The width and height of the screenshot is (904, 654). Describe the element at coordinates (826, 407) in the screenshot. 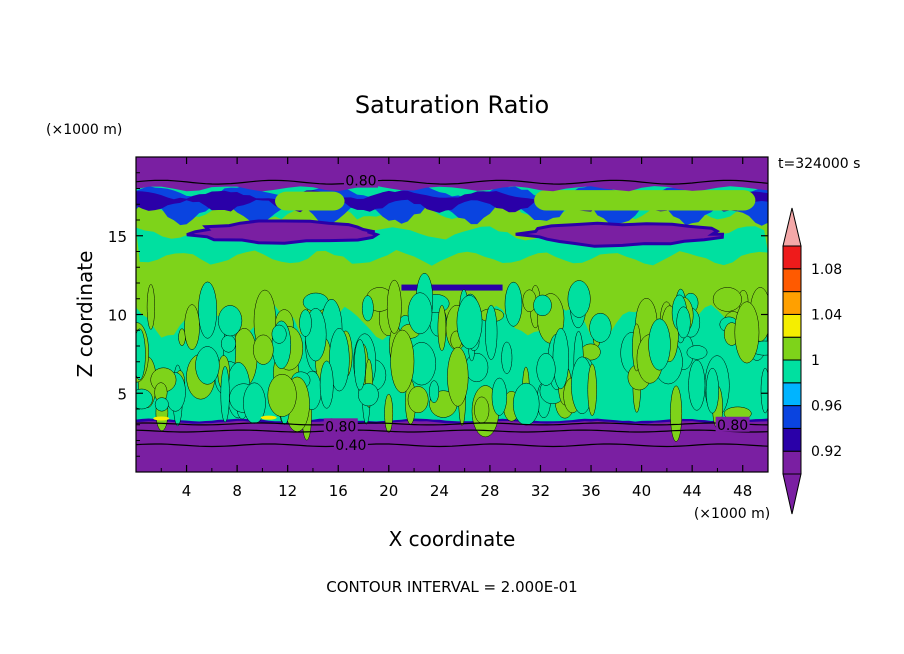

I see `colorbar-label: 0.96` at that location.